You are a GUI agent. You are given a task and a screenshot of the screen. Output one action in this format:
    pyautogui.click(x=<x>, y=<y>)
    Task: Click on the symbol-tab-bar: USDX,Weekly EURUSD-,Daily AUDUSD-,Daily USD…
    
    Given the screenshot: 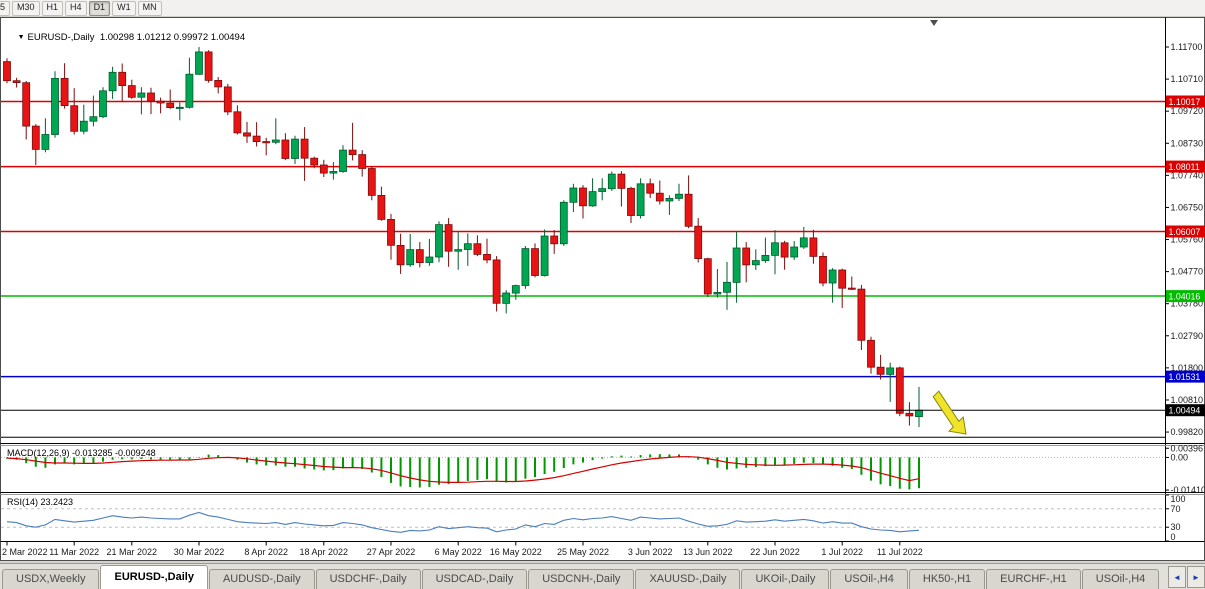 What is the action you would take?
    pyautogui.click(x=602, y=576)
    